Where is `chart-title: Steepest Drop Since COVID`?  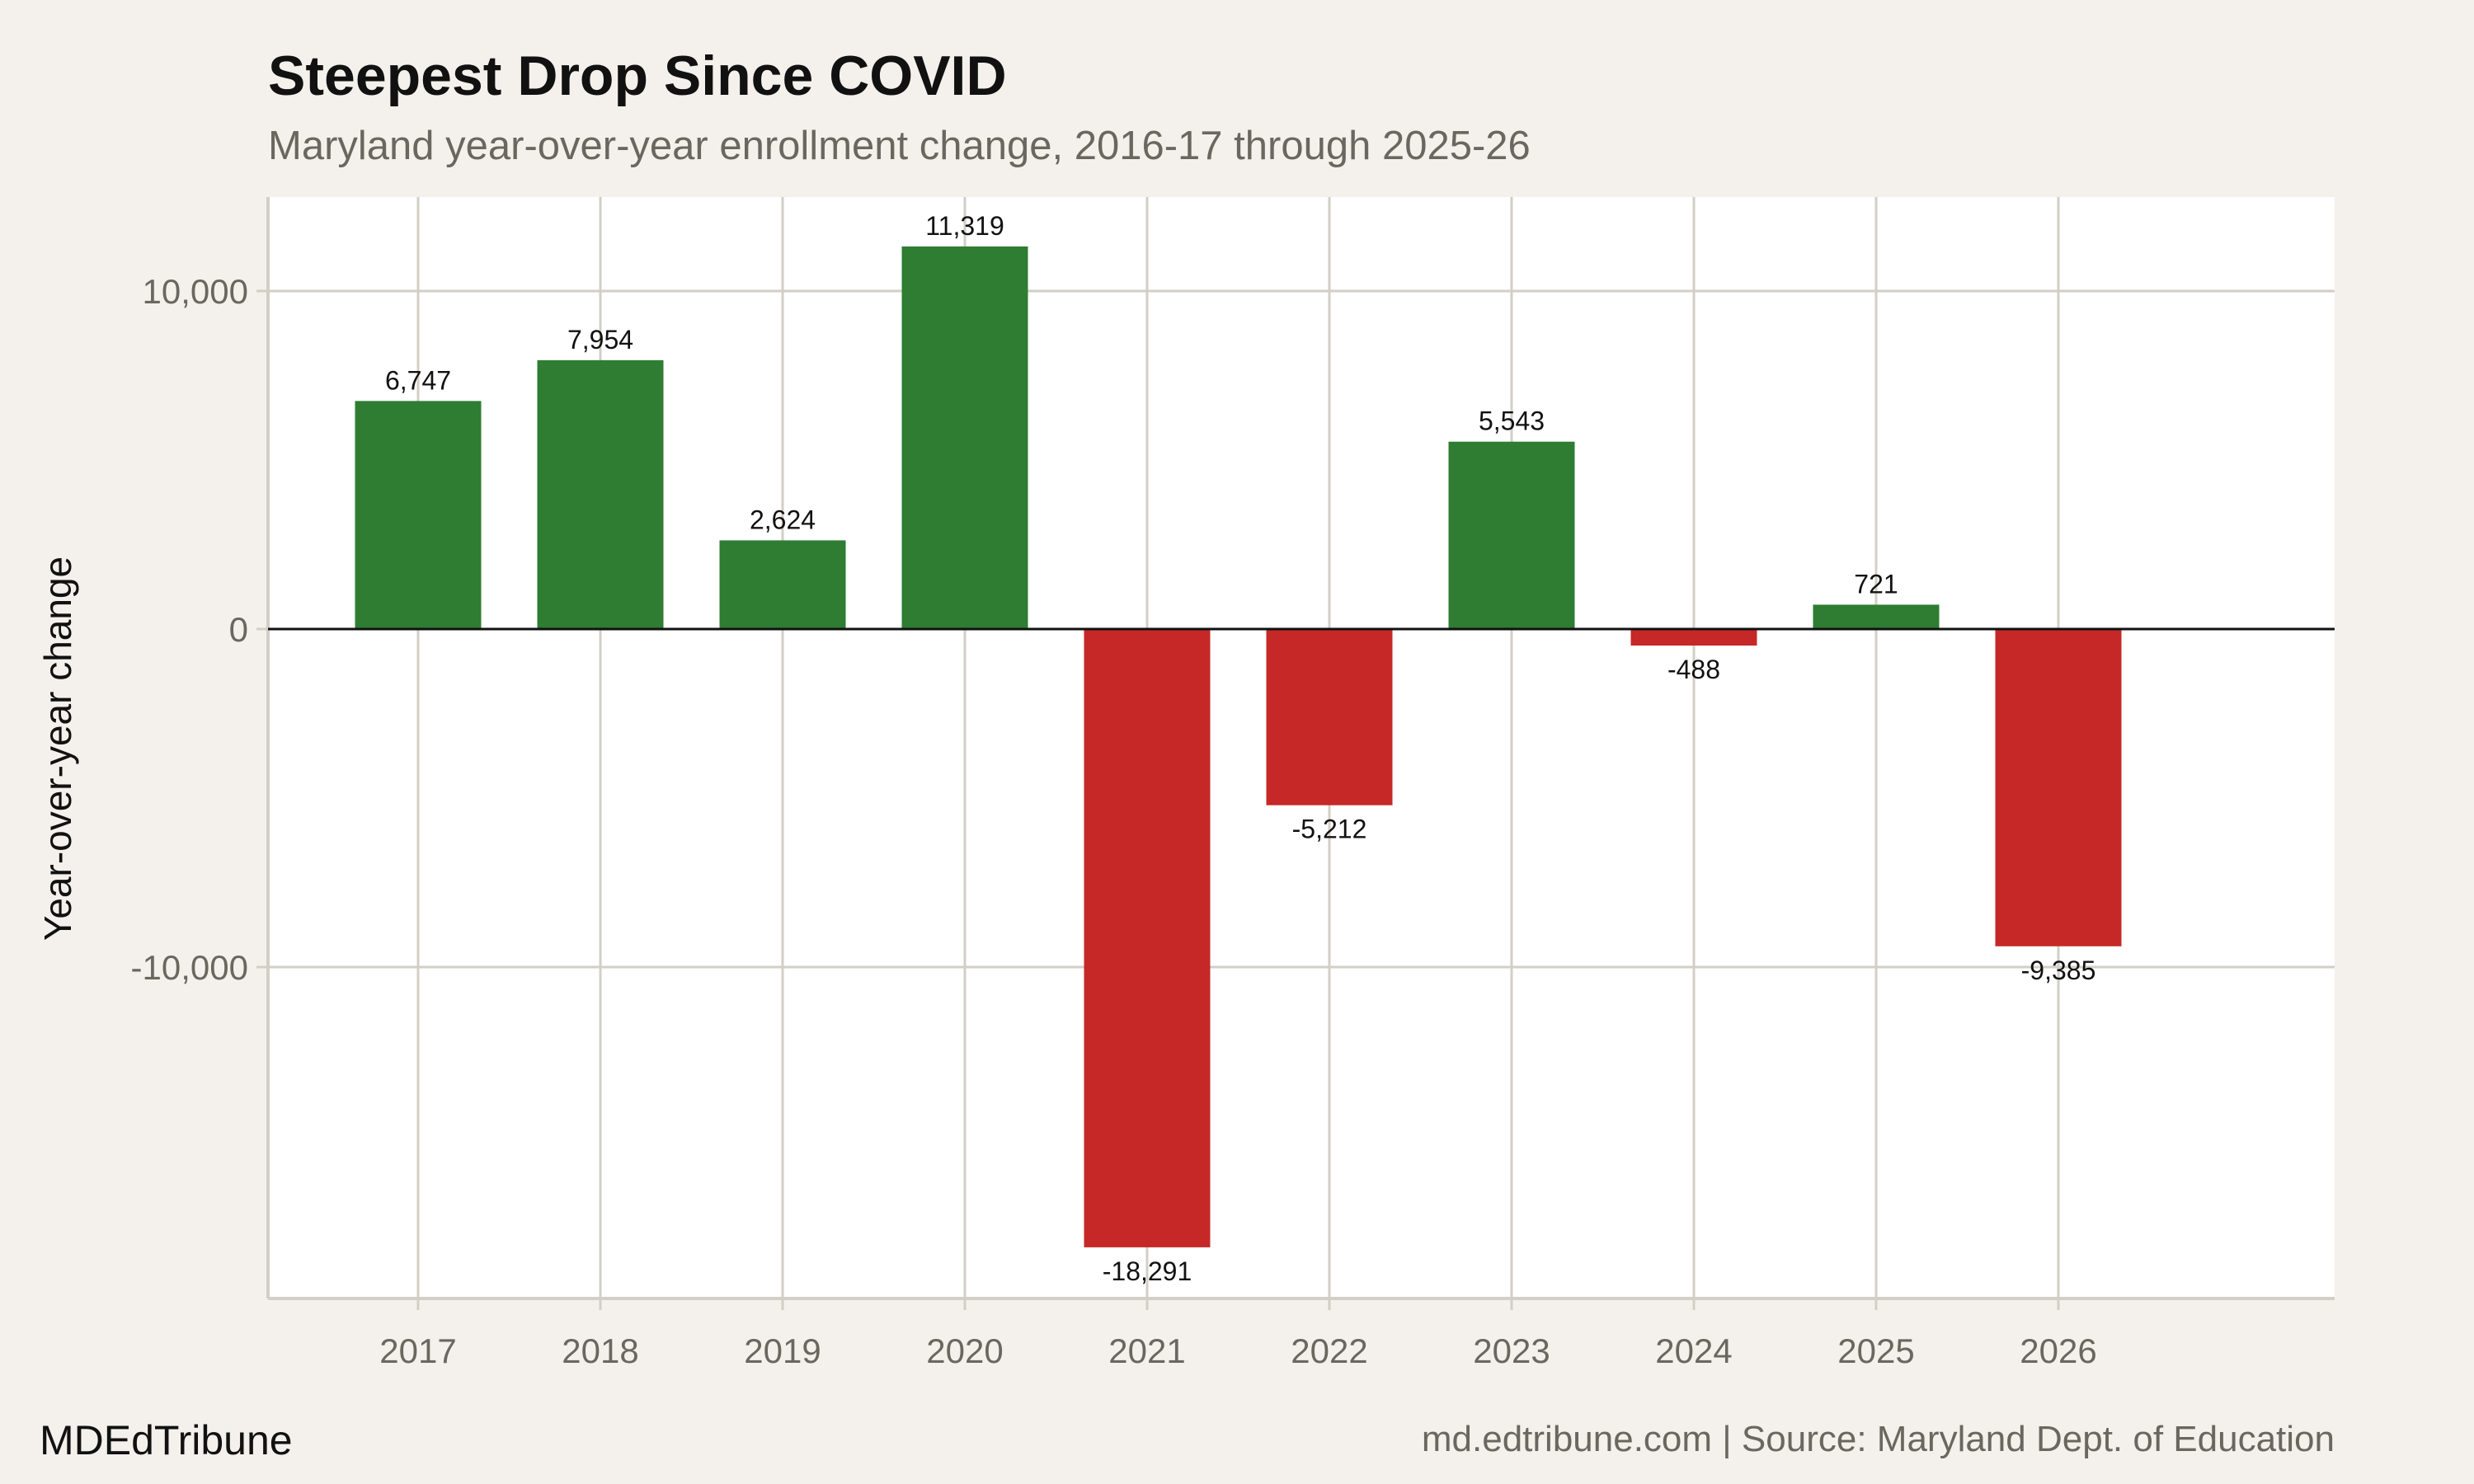 chart-title: Steepest Drop Since COVID is located at coordinates (637, 76).